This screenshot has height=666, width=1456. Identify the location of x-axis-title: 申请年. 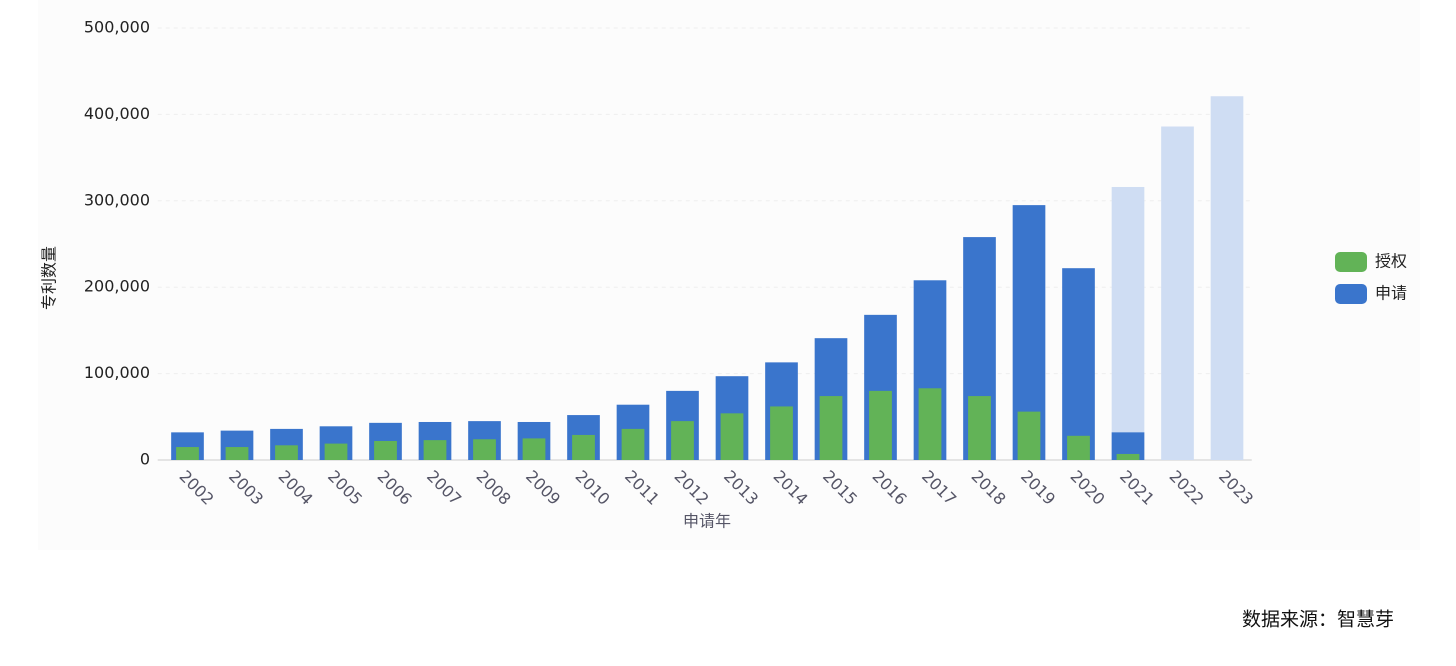
(707, 521).